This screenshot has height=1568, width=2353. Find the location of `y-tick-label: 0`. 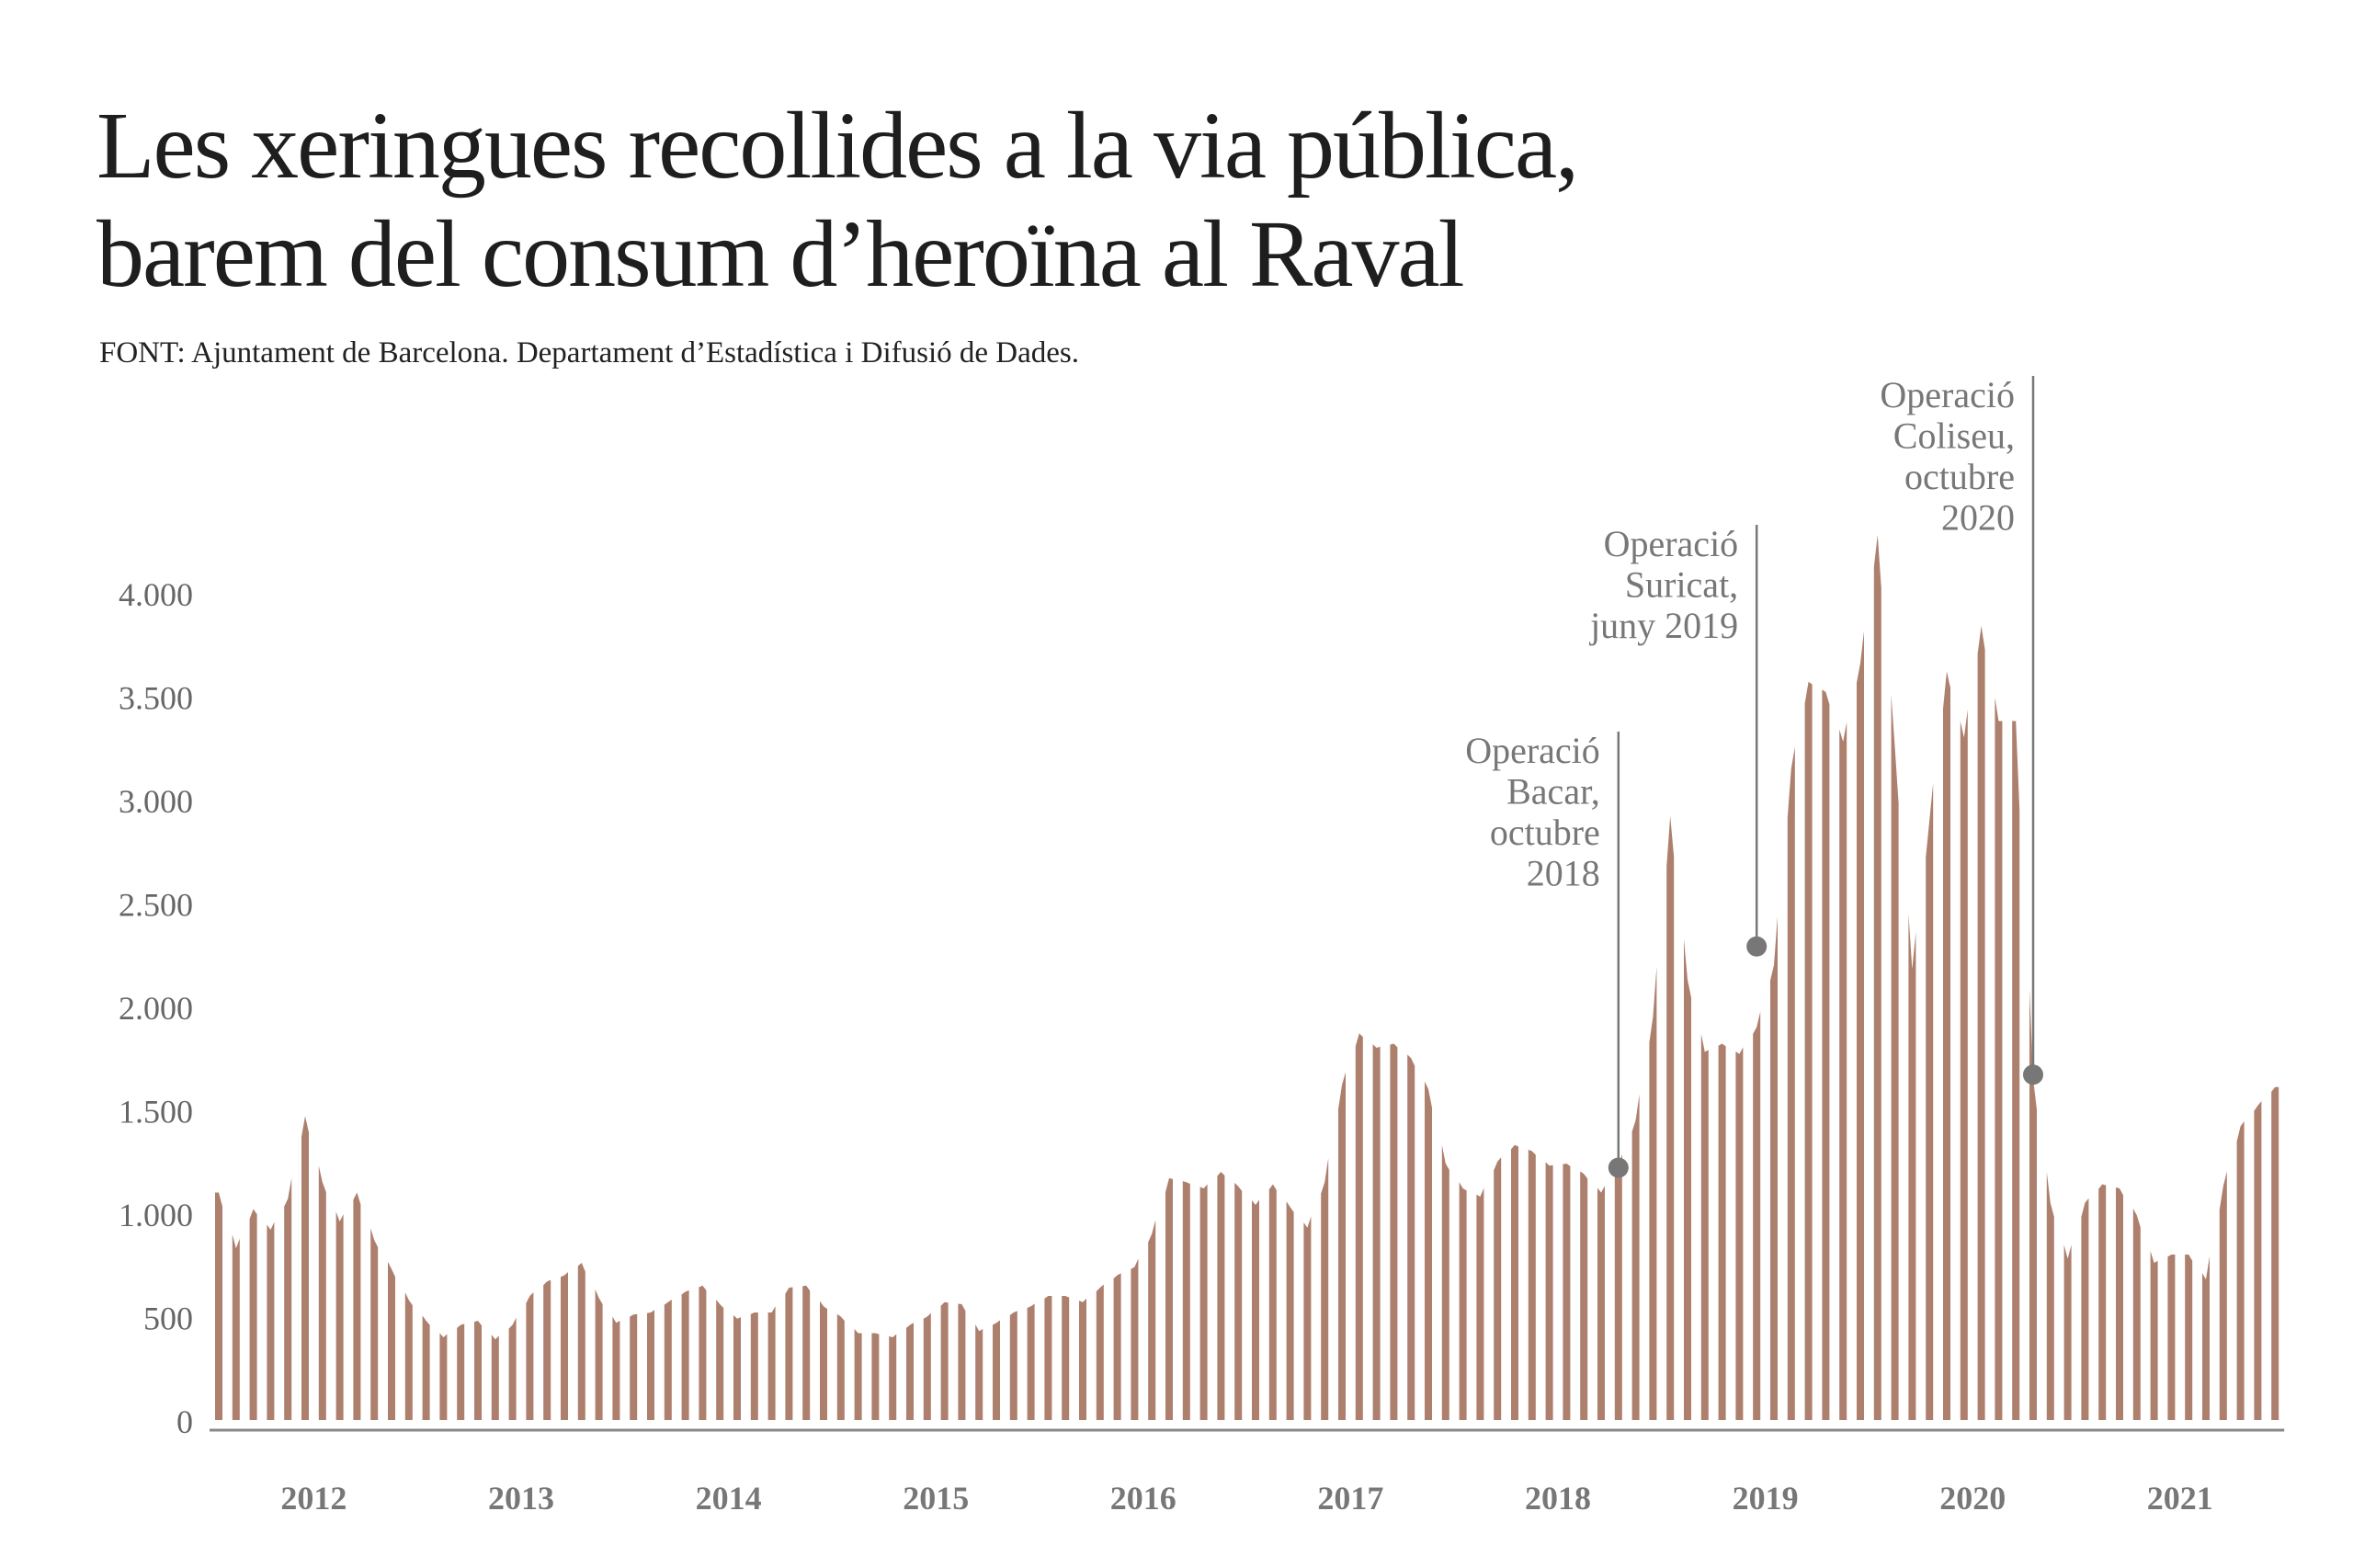

y-tick-label: 0 is located at coordinates (184, 1421).